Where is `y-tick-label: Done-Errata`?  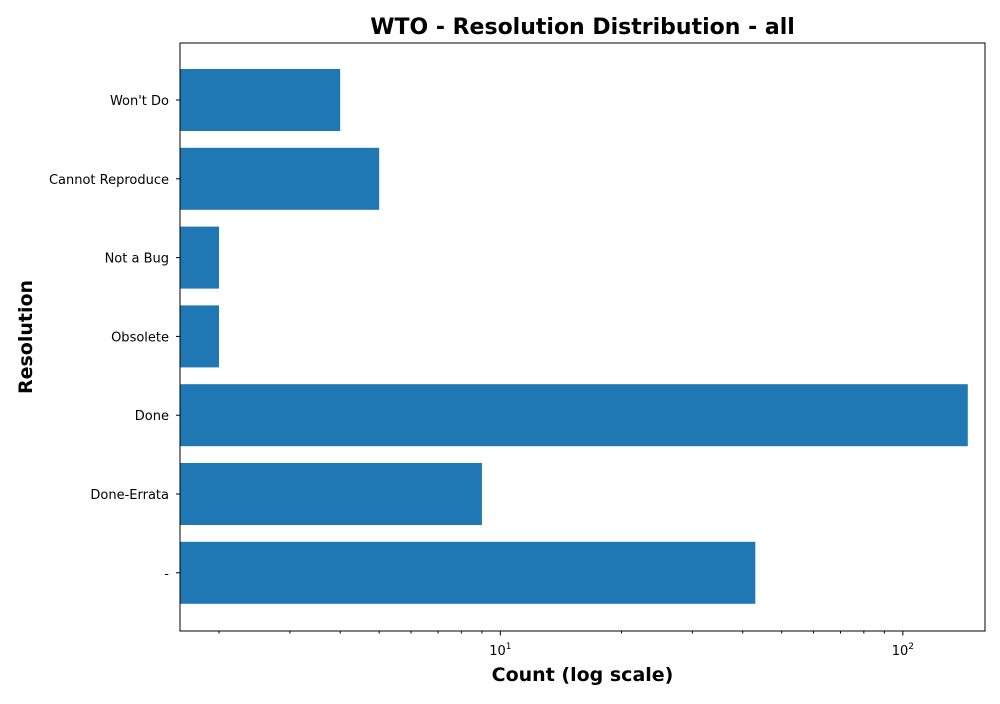
y-tick-label: Done-Errata is located at coordinates (129, 495).